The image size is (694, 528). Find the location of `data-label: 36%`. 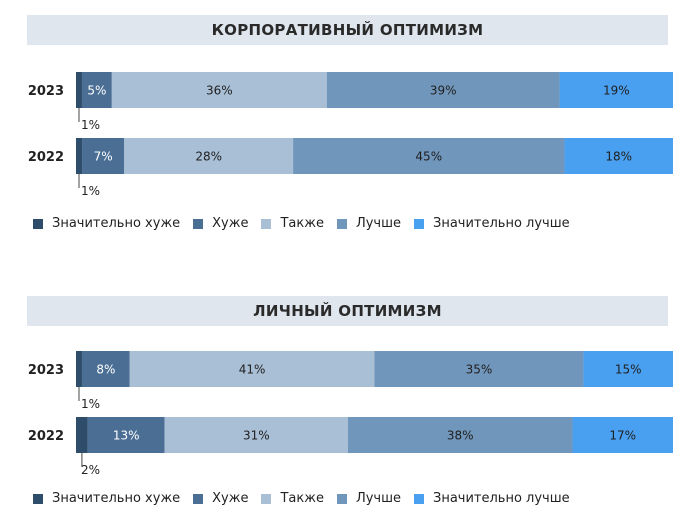

data-label: 36% is located at coordinates (219, 91).